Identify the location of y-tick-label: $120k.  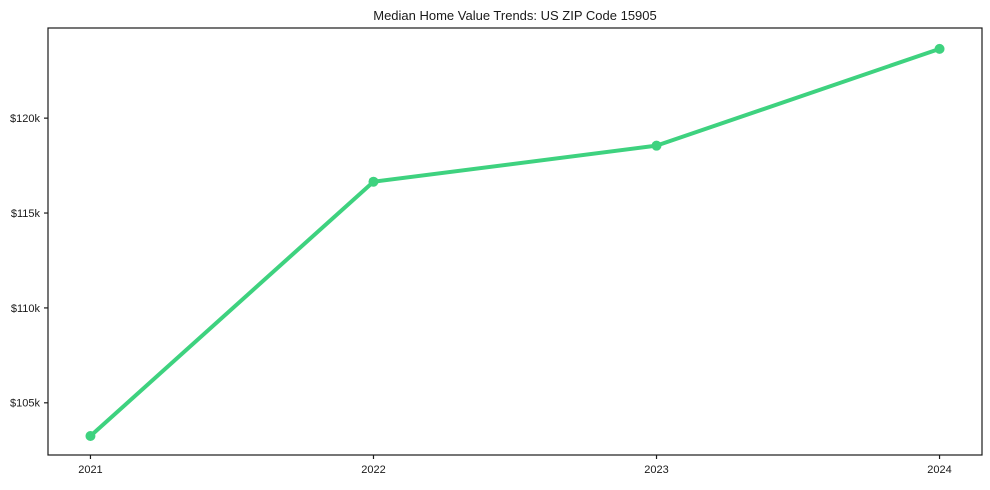
(25, 119).